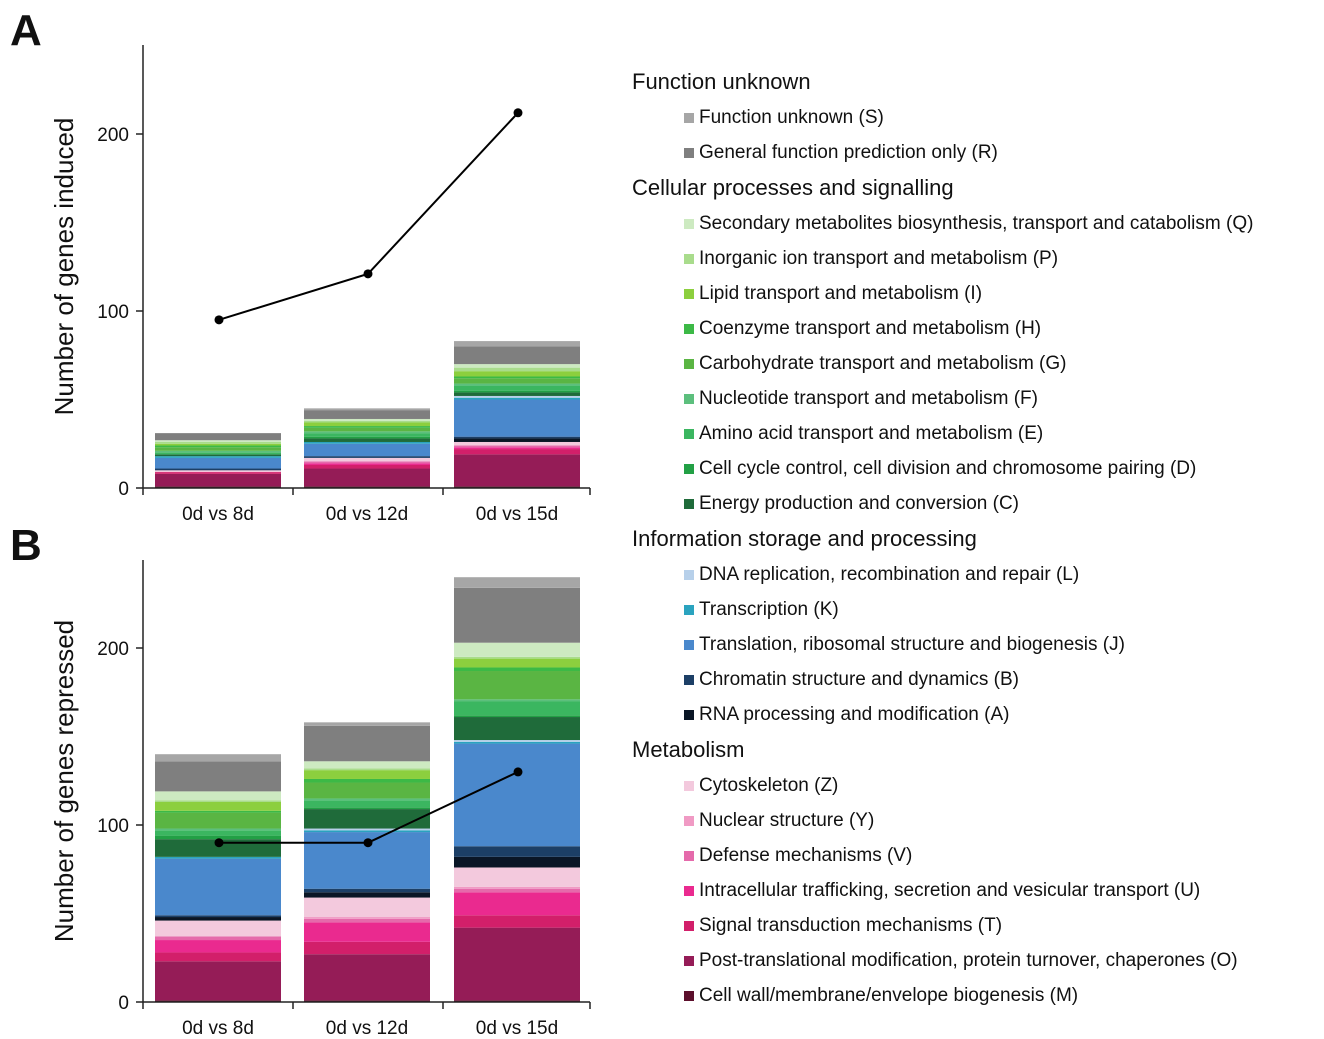 The image size is (1324, 1039). I want to click on y-tick-label: 100, so click(113, 312).